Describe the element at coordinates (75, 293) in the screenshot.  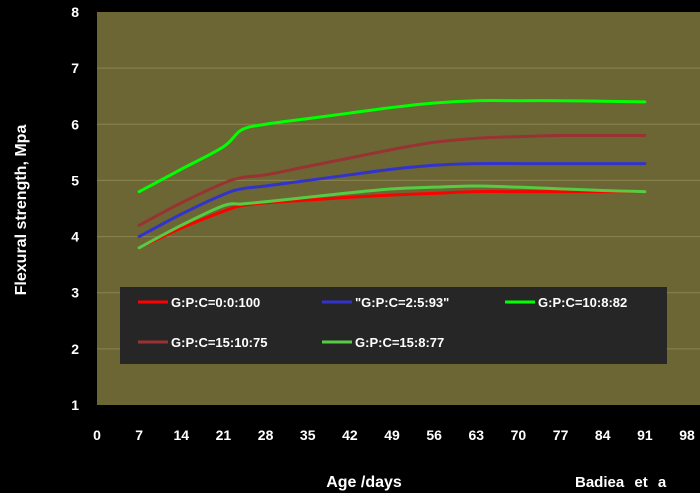
I see `y-tick-label: 3` at that location.